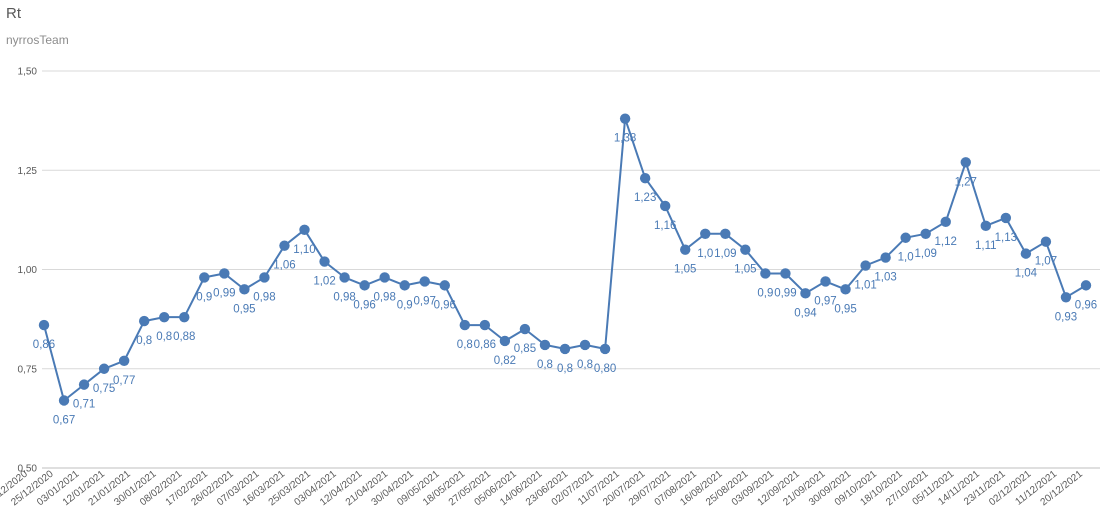 The width and height of the screenshot is (1110, 513). I want to click on data-label: 1,07, so click(1046, 262).